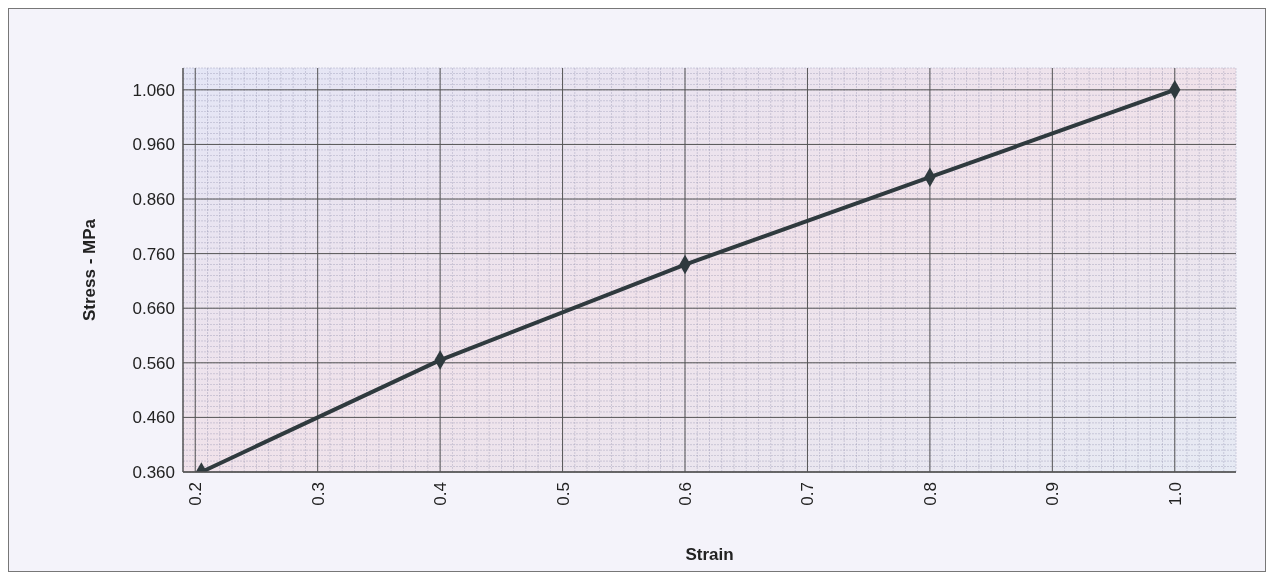 This screenshot has height=580, width=1274. Describe the element at coordinates (153, 145) in the screenshot. I see `y-tick-label: 0.960` at that location.